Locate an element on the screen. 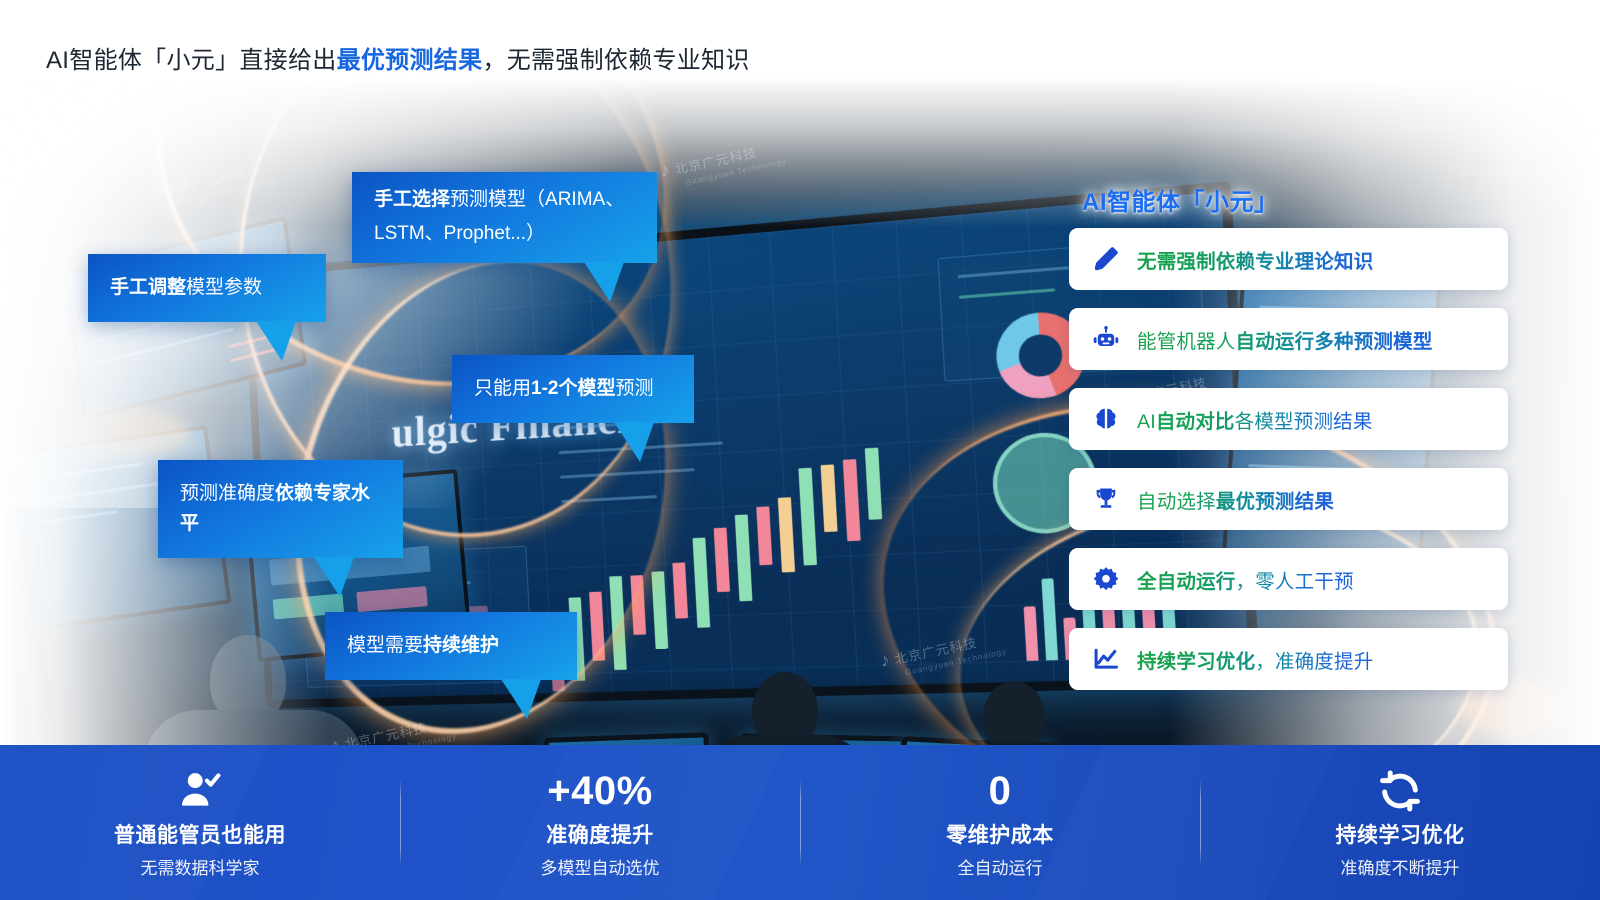  ai-feature-card-full-automation: 全自动运行，零人工干预 is located at coordinates (1288, 579).